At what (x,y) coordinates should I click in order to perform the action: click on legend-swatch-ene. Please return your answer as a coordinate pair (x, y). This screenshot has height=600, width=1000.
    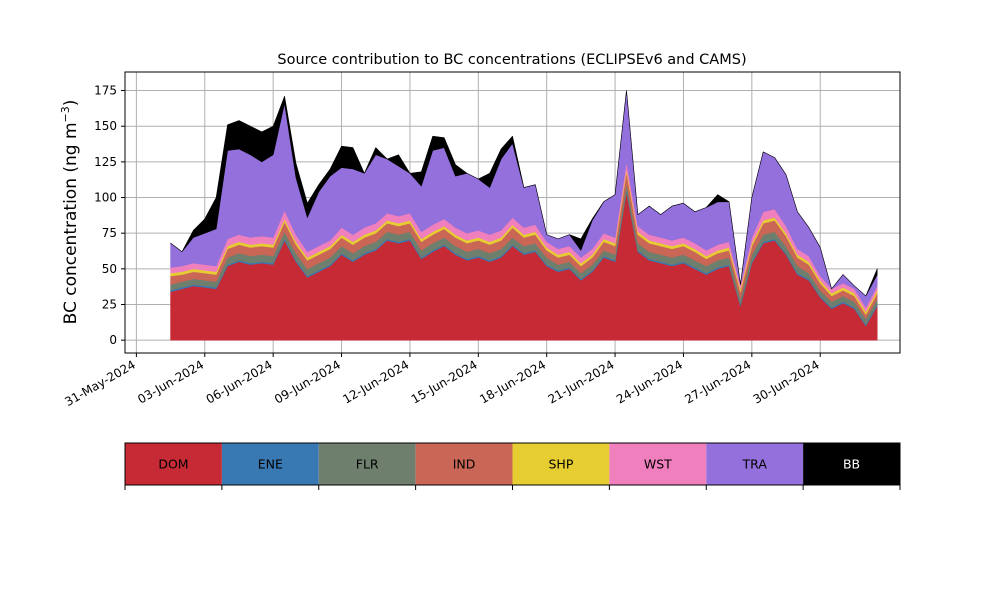
    Looking at the image, I should click on (270, 464).